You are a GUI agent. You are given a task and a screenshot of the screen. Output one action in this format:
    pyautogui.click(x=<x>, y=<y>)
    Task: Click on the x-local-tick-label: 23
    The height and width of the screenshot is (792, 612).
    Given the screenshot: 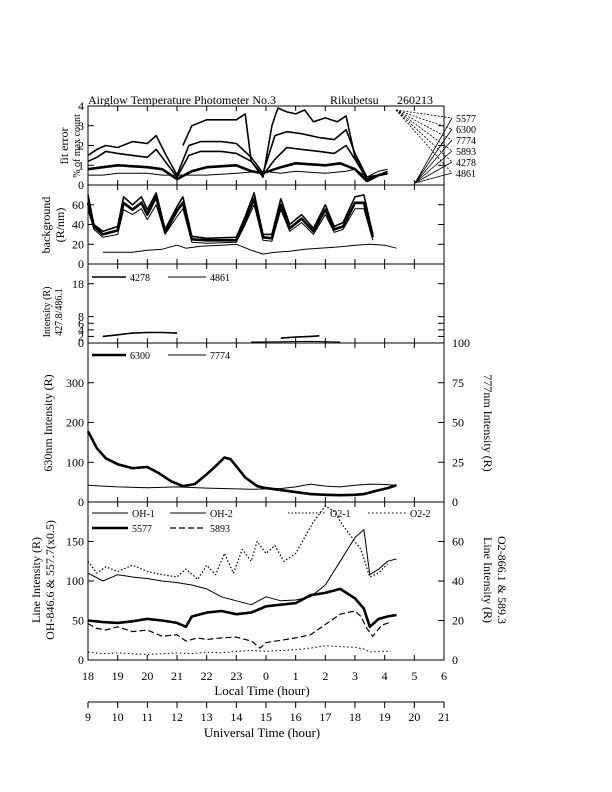 What is the action you would take?
    pyautogui.click(x=236, y=676)
    